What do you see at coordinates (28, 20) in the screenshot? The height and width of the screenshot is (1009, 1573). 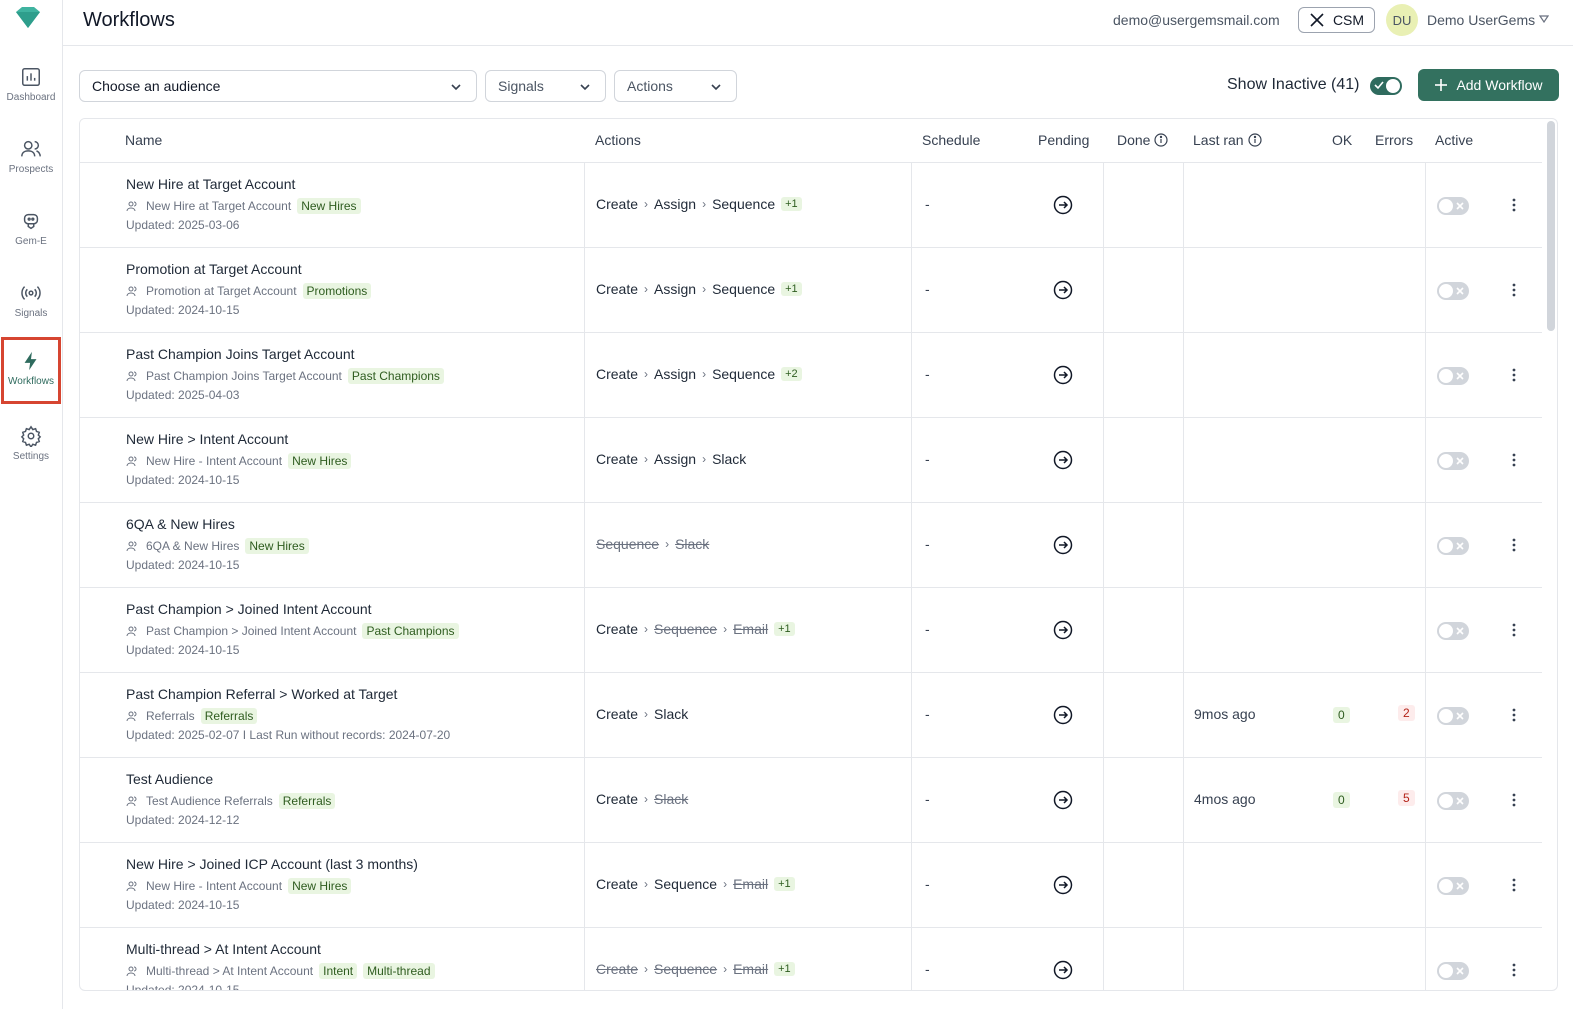 I see `usergems-logo-icon` at bounding box center [28, 20].